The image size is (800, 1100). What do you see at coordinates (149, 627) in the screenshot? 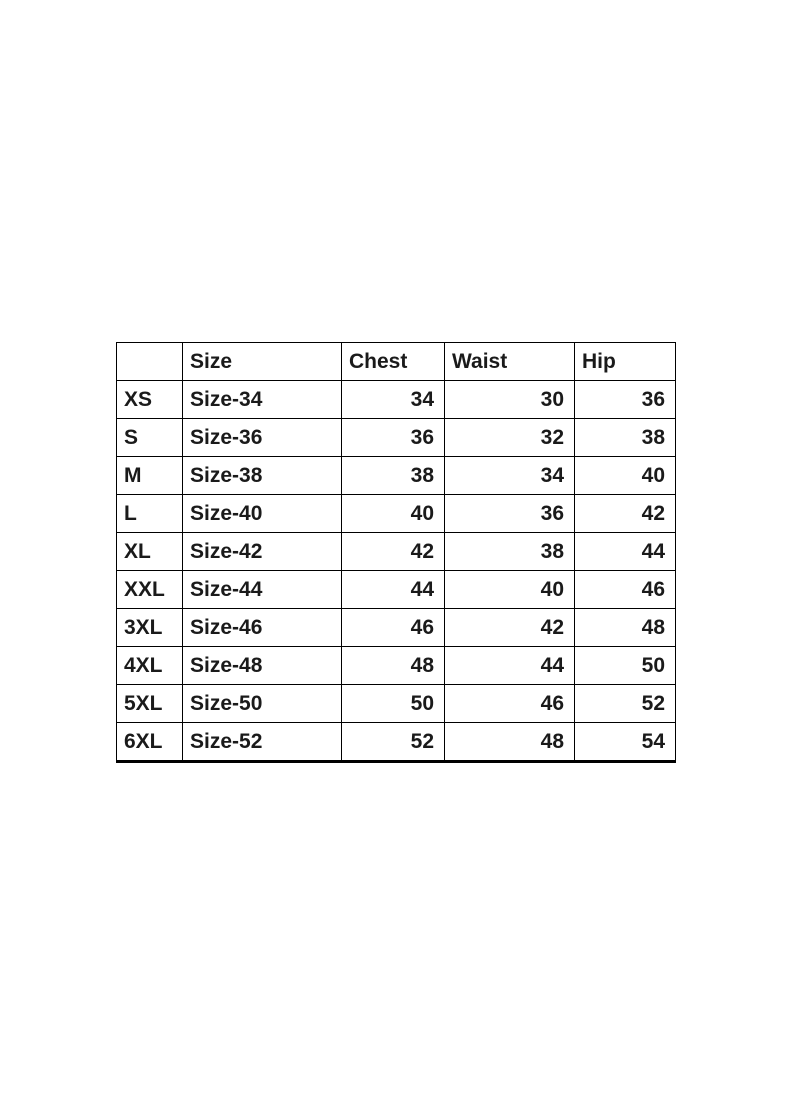
I see `row-label-cell: 3XL` at bounding box center [149, 627].